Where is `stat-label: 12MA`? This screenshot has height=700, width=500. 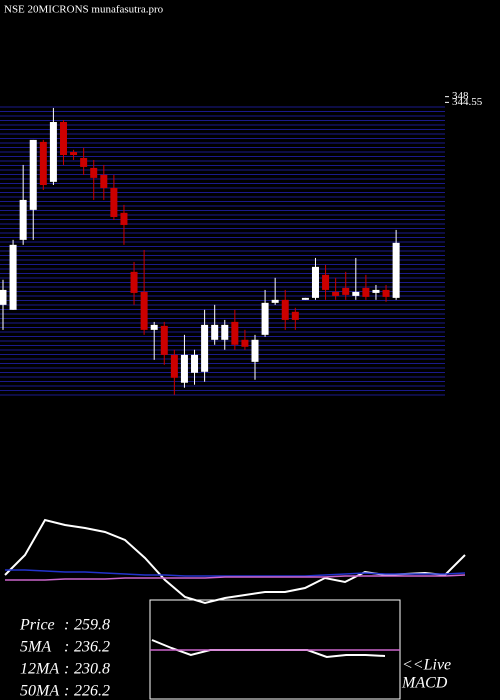 stat-label: 12MA is located at coordinates (39, 669).